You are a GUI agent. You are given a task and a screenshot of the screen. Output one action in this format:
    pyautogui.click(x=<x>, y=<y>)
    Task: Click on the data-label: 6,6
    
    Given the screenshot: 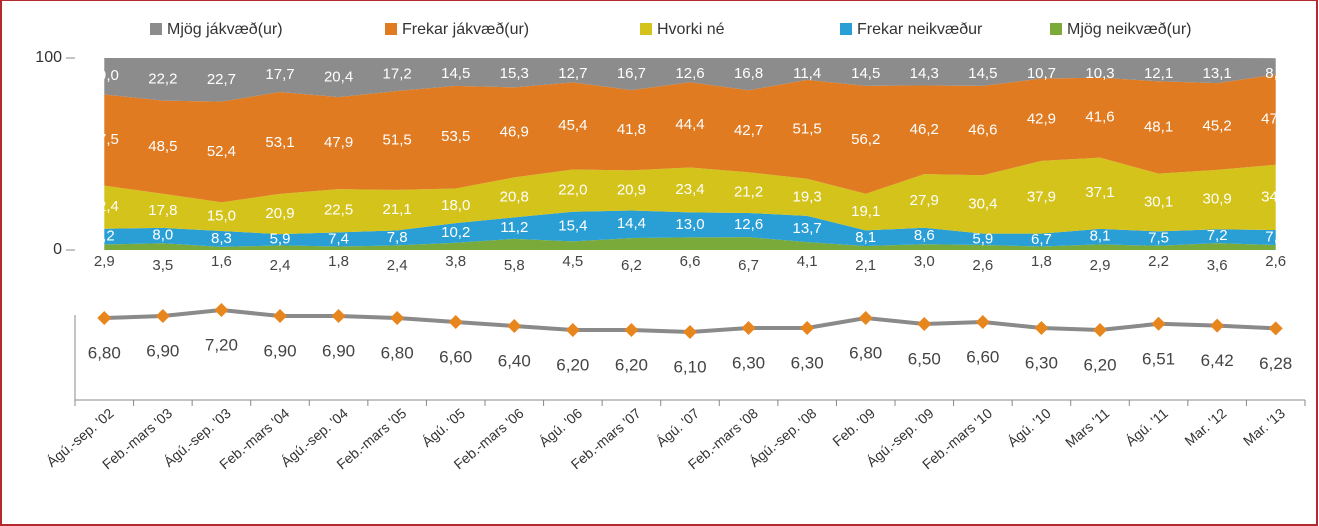 What is the action you would take?
    pyautogui.click(x=690, y=261)
    